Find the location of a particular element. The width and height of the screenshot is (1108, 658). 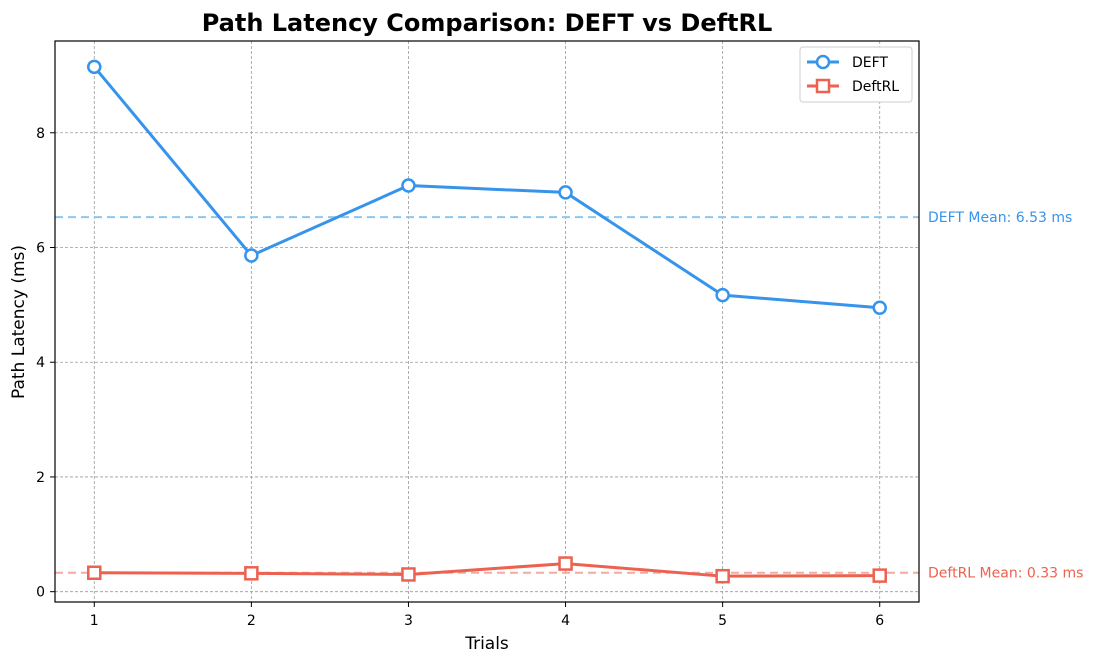

series-deftrl is located at coordinates (487, 570).